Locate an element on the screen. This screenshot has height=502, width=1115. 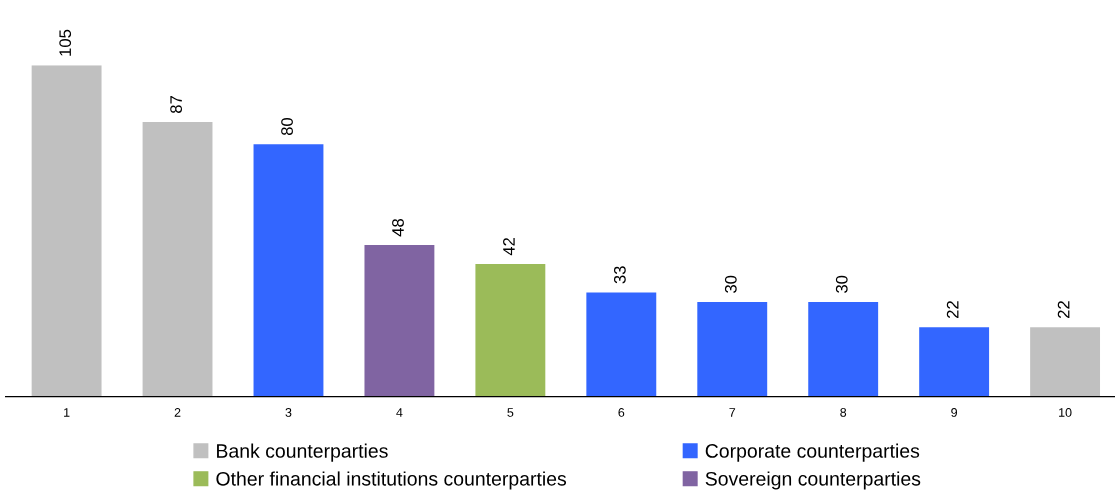
x-tick-label: 5 is located at coordinates (510, 412).